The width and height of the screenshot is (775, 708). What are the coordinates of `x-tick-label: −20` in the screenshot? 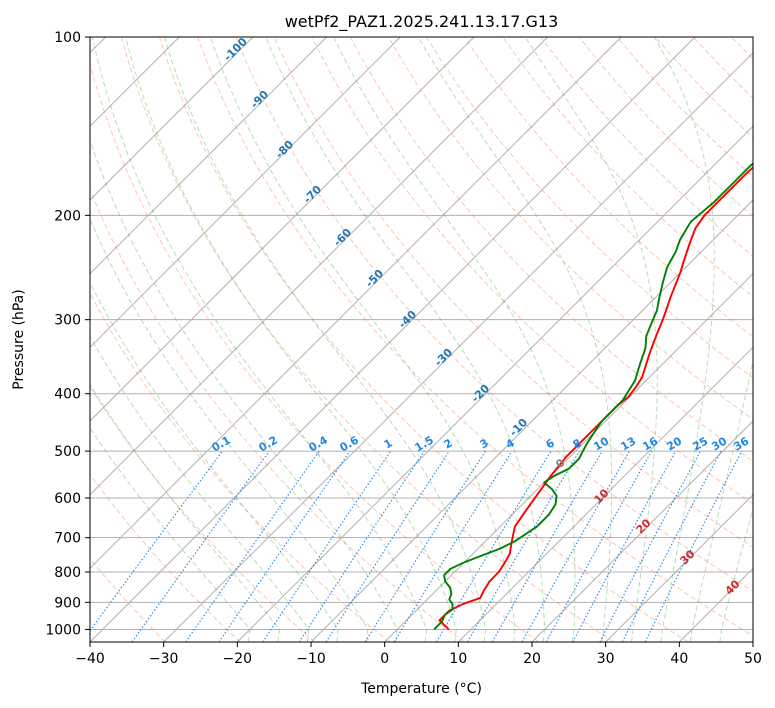 It's located at (238, 659).